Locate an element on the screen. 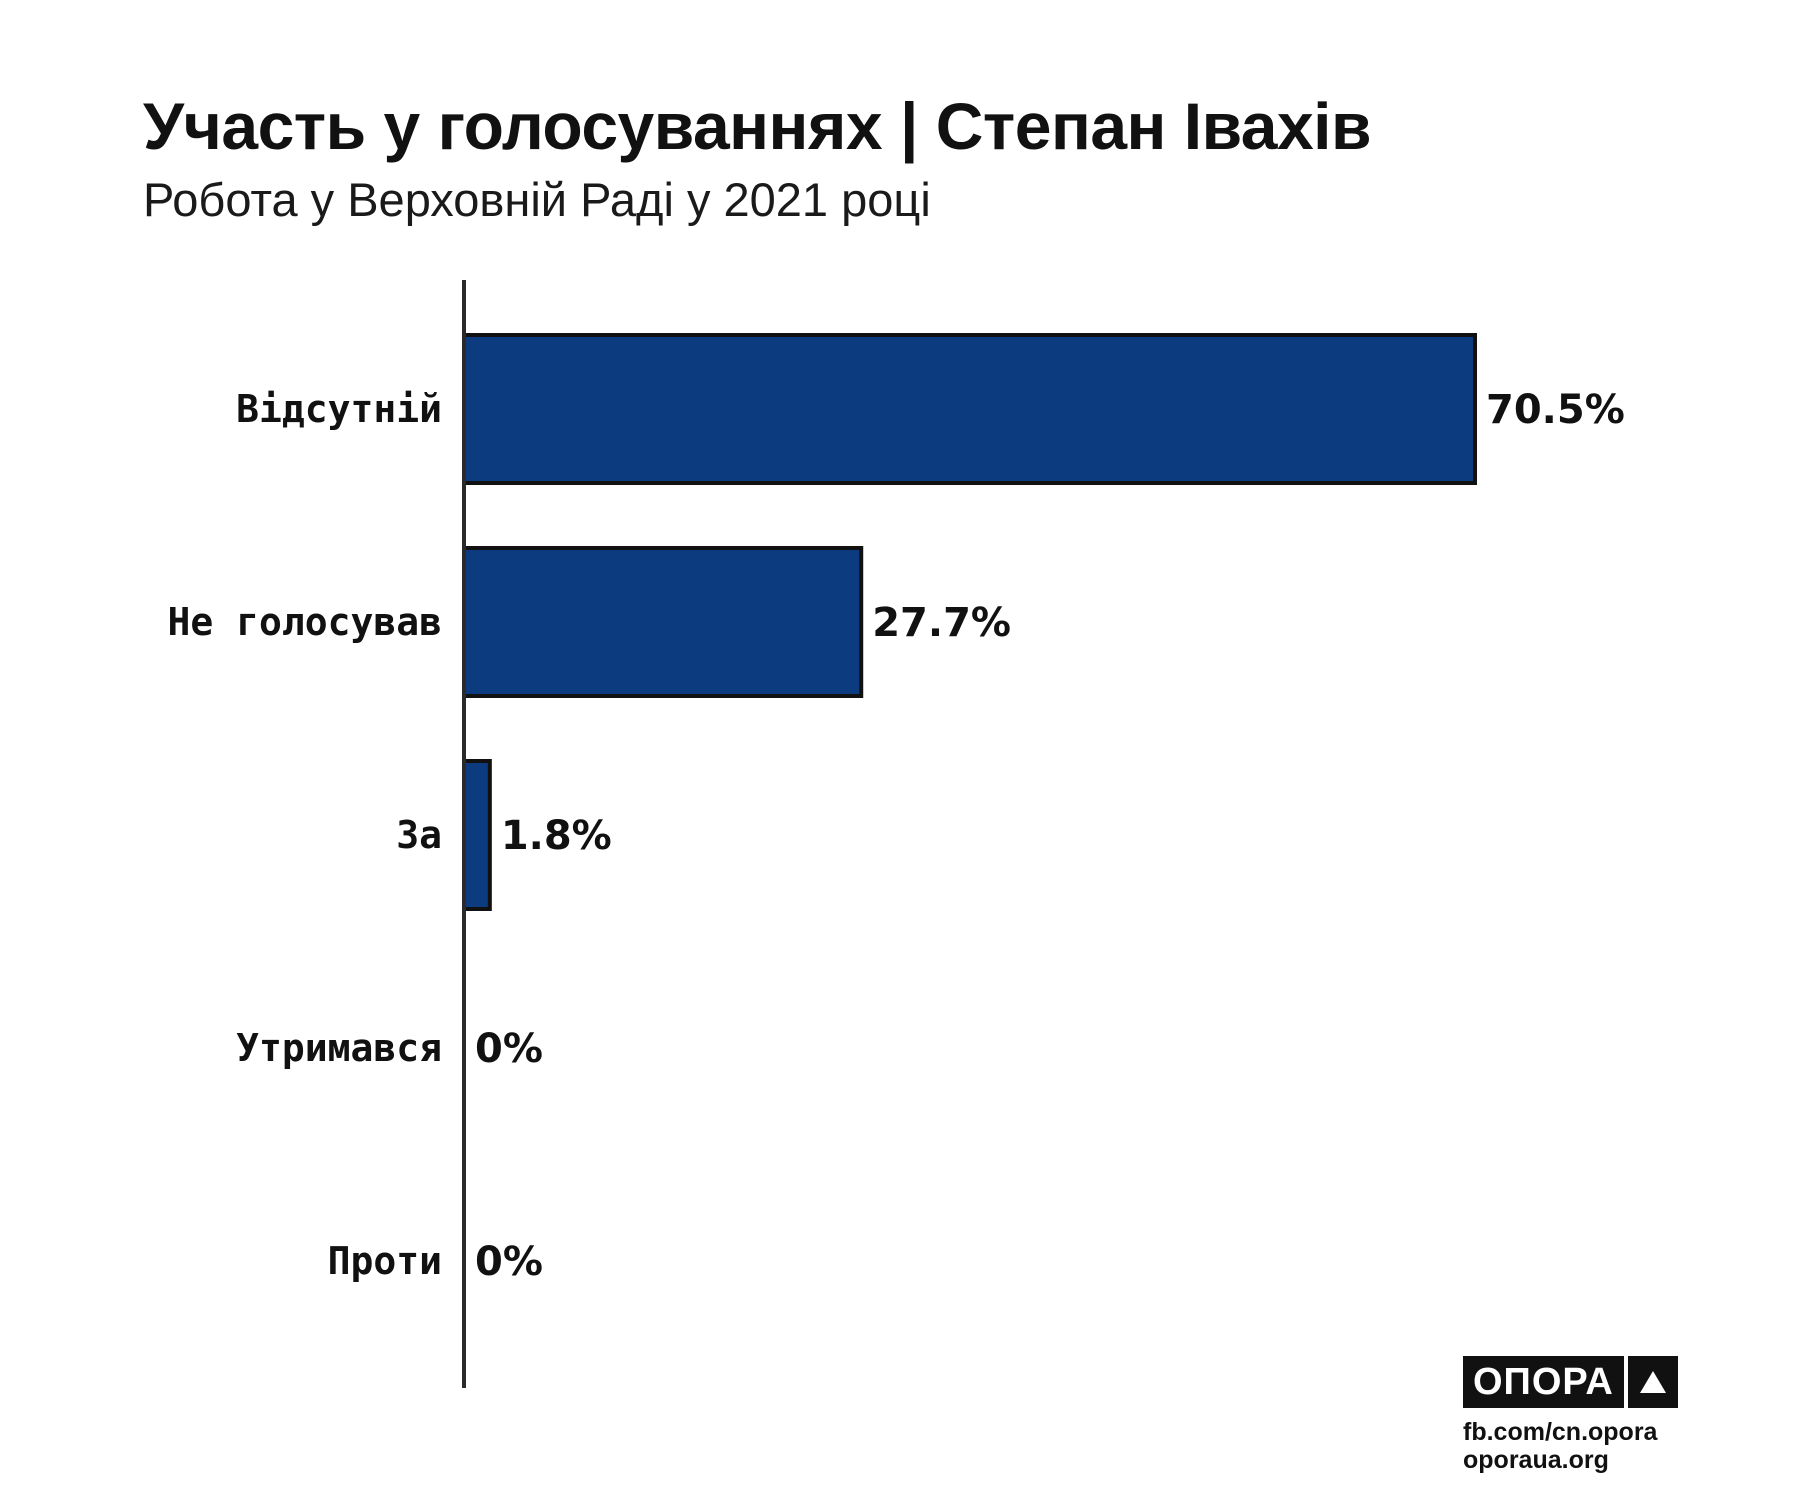 This screenshot has width=1800, height=1500. value-label-4: 0% is located at coordinates (509, 1262).